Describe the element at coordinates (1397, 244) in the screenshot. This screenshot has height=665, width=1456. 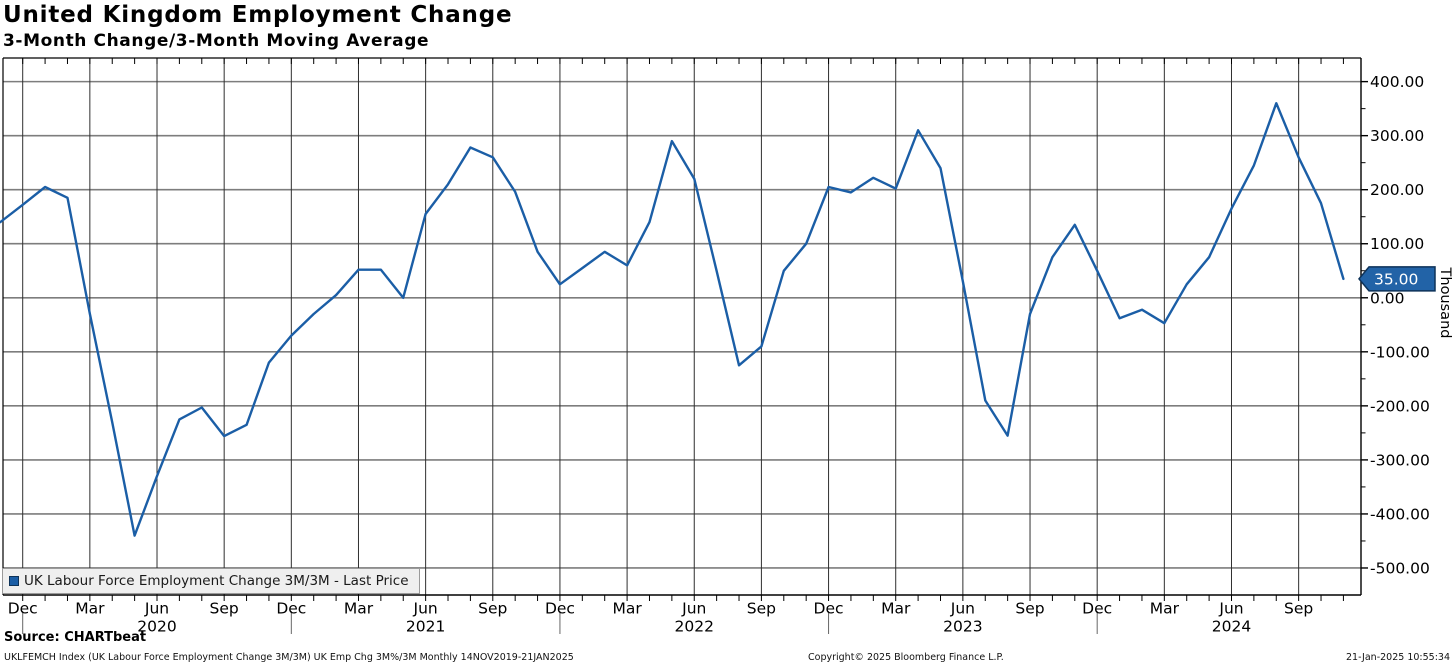
I see `y-tick-label: 100.00` at that location.